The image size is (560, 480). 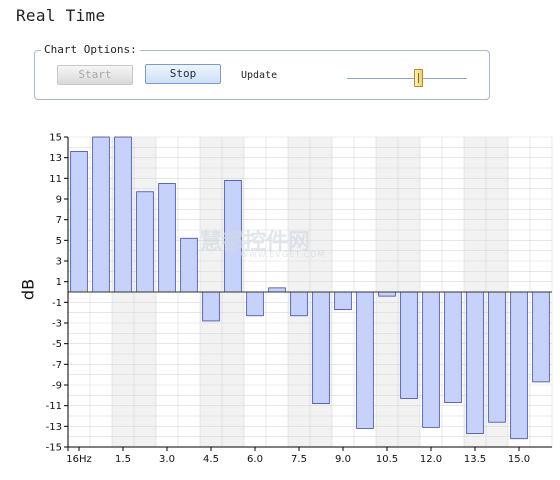 I want to click on y-tick-label: 7, so click(x=59, y=220).